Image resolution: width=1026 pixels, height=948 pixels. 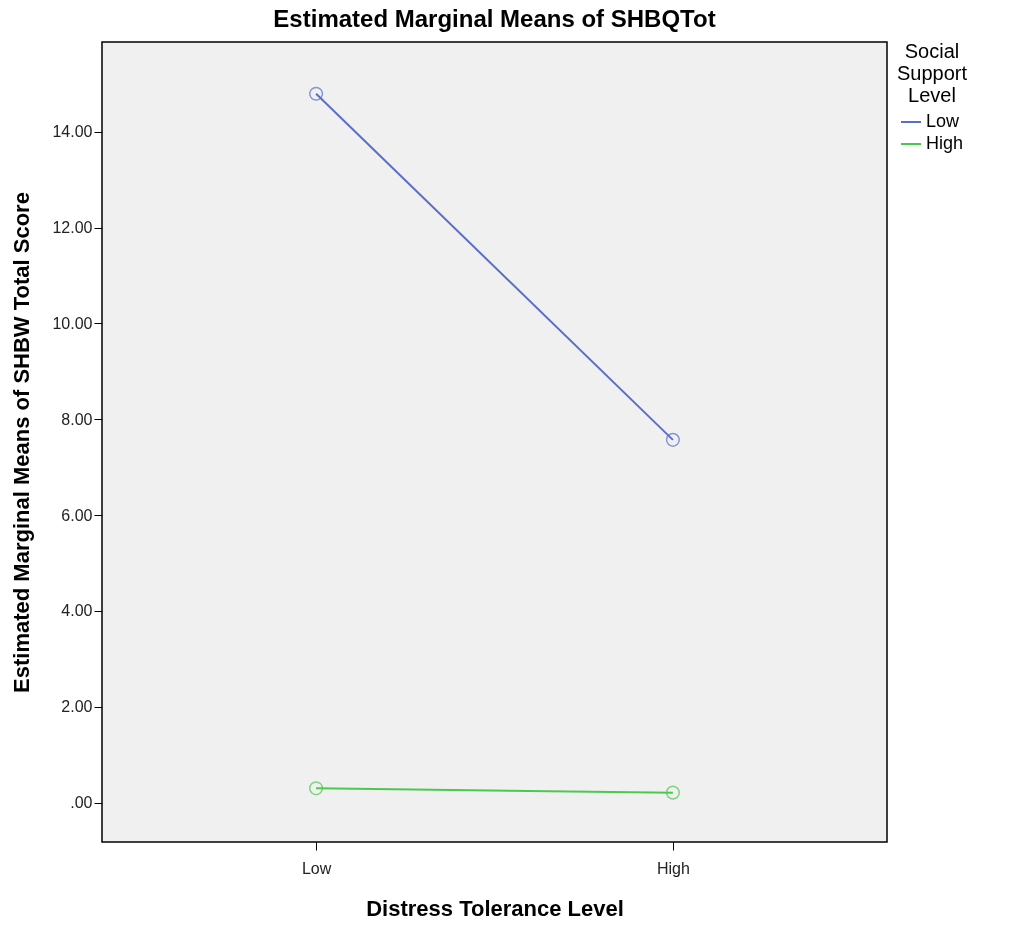 I want to click on x-axis-title: Distress Tolerance Level, so click(x=495, y=908).